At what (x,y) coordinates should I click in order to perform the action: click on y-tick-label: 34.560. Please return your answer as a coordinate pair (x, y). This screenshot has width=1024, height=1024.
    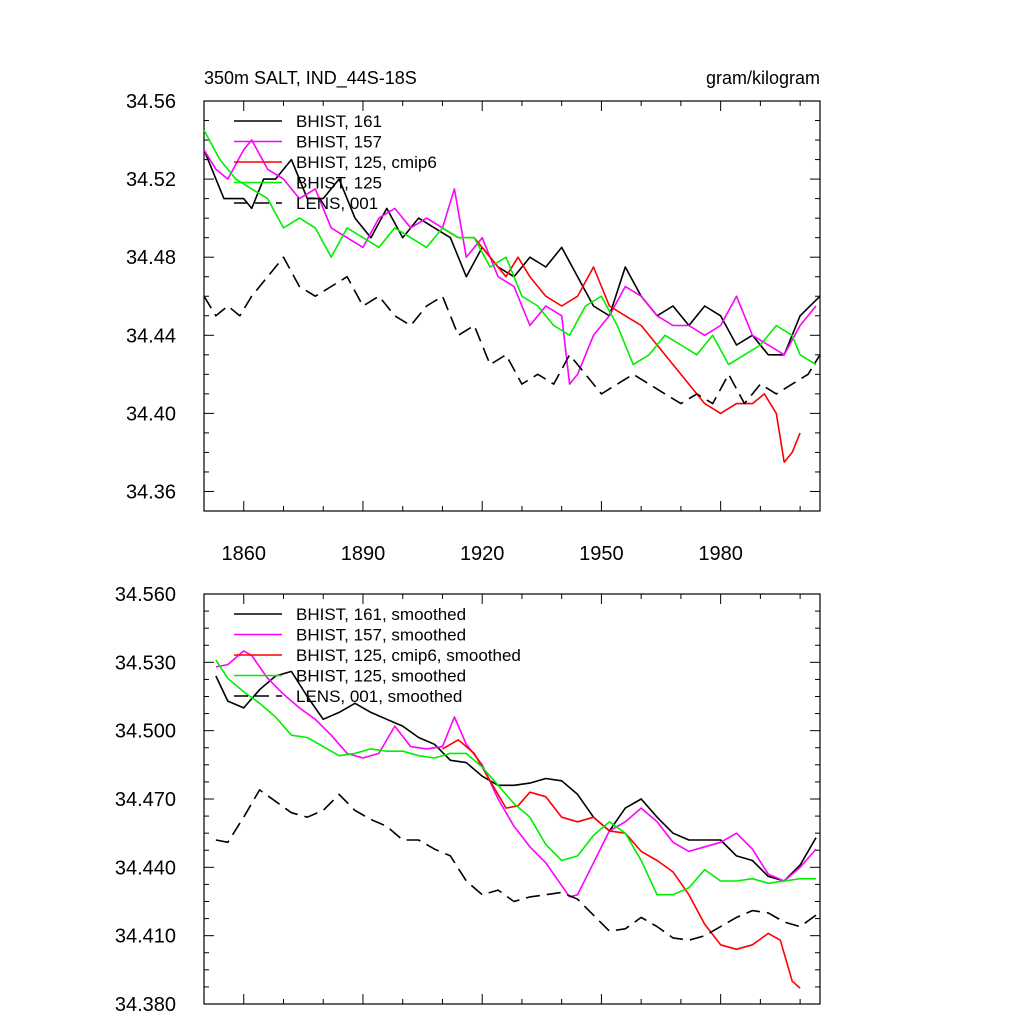
    Looking at the image, I should click on (145, 595).